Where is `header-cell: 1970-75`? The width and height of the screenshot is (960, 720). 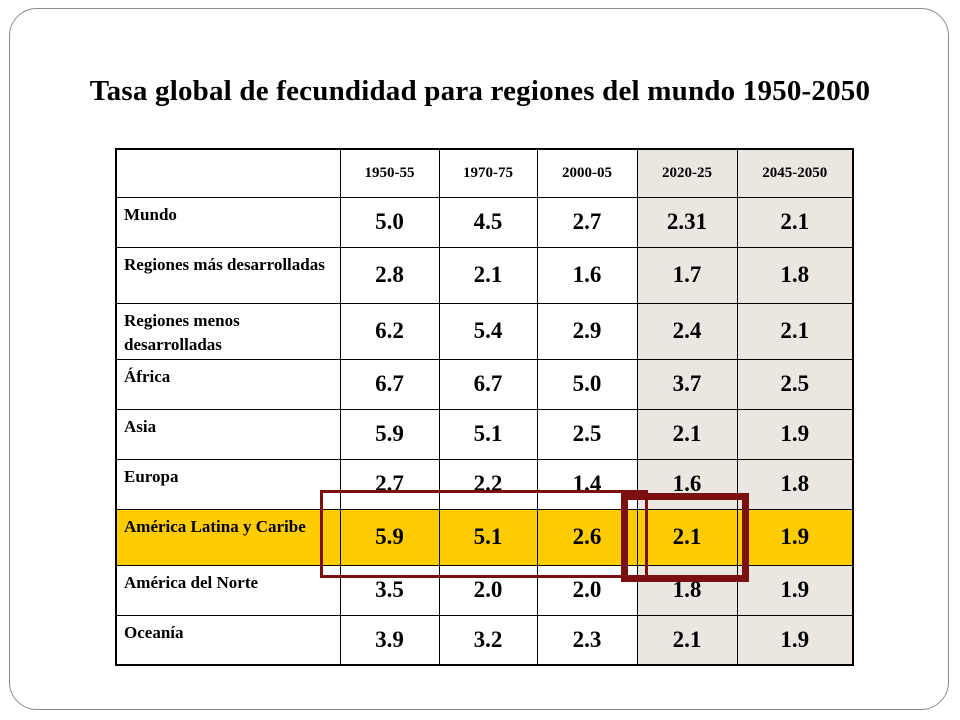
header-cell: 1970-75 is located at coordinates (488, 173).